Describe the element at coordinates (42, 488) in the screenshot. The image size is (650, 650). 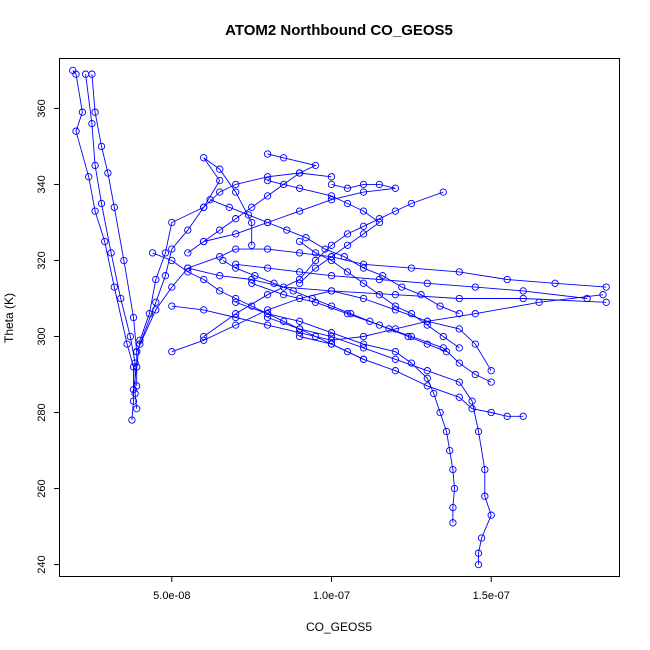
I see `y-tick-label: 260` at that location.